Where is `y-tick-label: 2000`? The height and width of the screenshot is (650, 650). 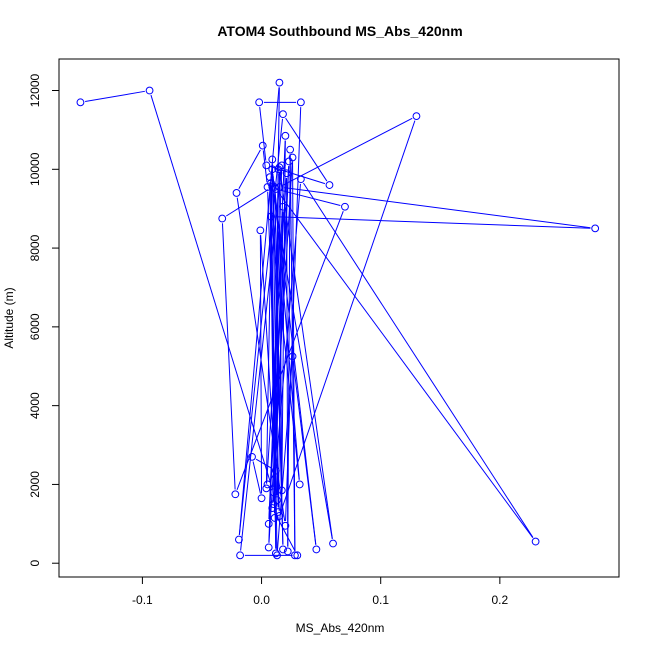 y-tick-label: 2000 is located at coordinates (35, 484).